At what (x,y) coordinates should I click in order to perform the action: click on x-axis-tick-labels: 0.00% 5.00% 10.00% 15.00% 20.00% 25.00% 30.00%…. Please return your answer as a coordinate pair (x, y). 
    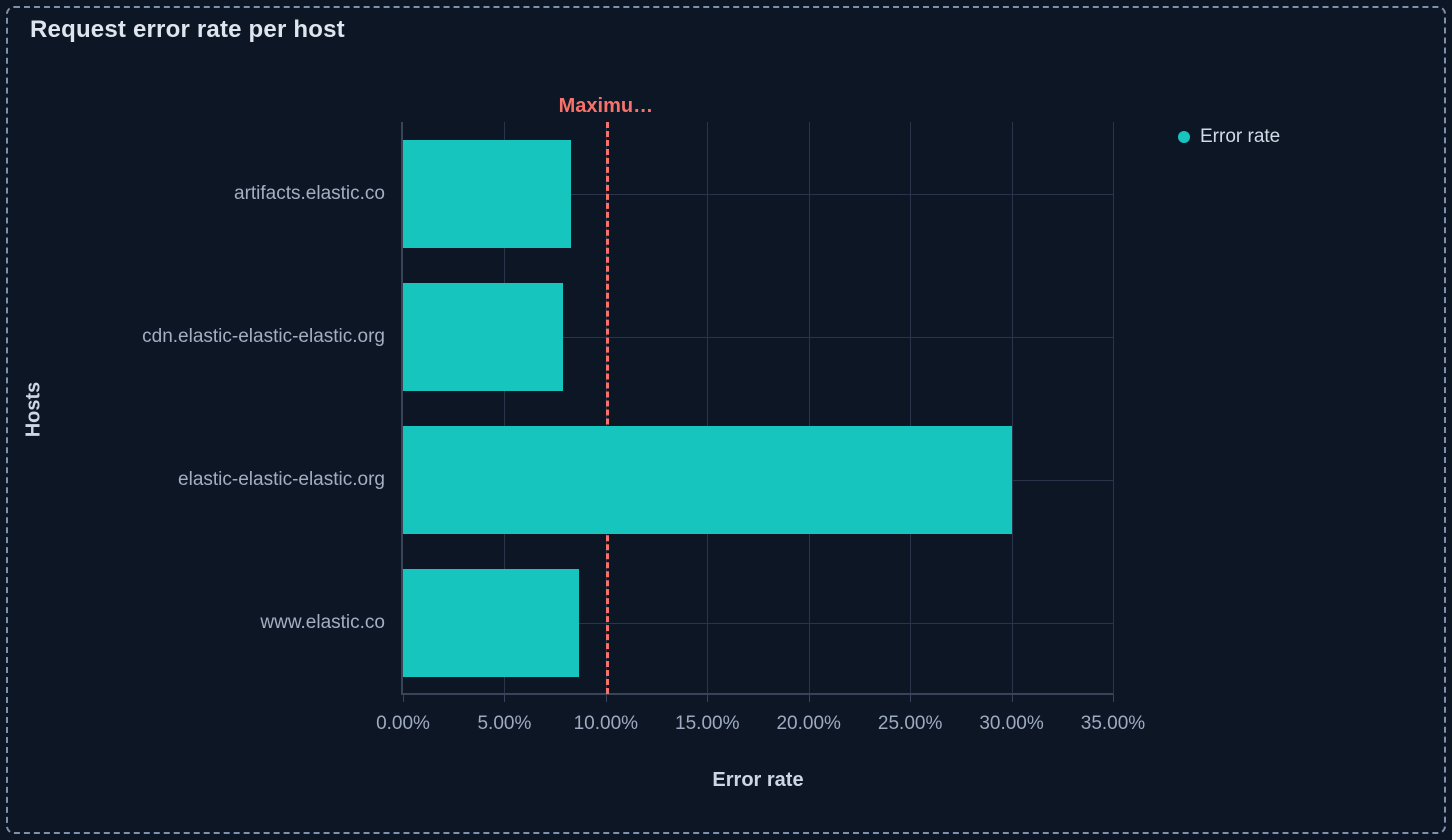
    Looking at the image, I should click on (760, 726).